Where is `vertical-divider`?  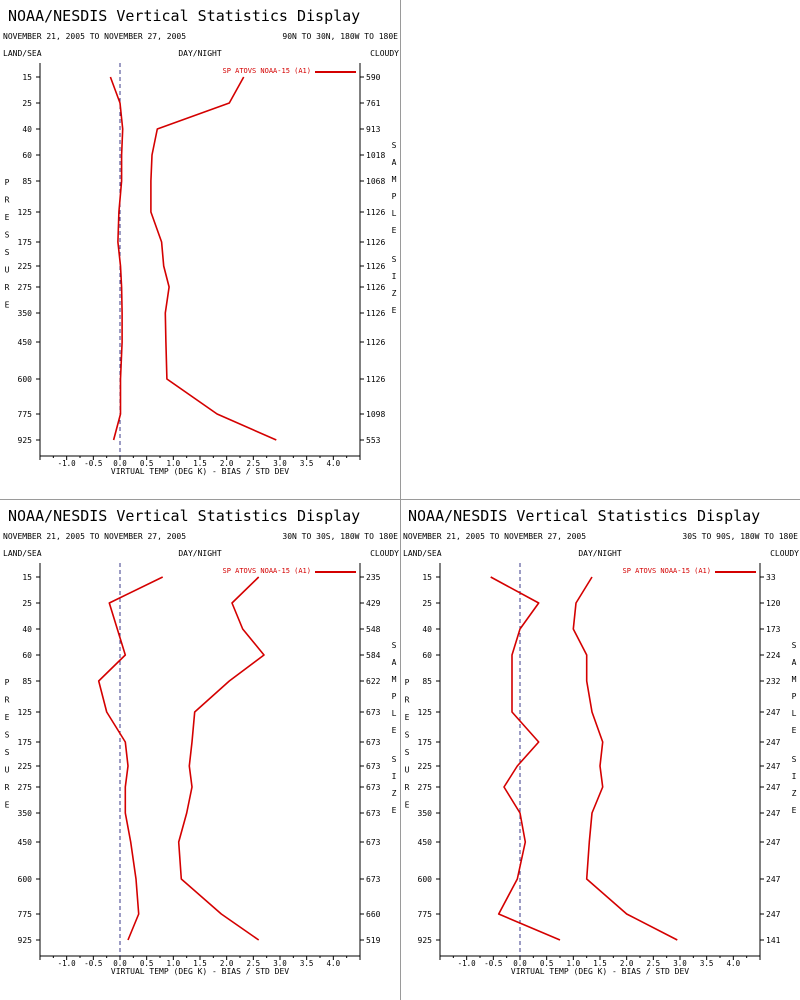 vertical-divider is located at coordinates (400, 500).